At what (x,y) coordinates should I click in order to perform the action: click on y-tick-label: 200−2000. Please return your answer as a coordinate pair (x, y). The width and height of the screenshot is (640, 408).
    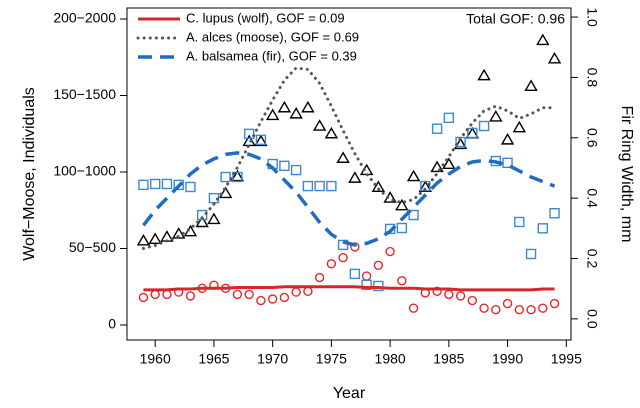
    Looking at the image, I should click on (84, 18).